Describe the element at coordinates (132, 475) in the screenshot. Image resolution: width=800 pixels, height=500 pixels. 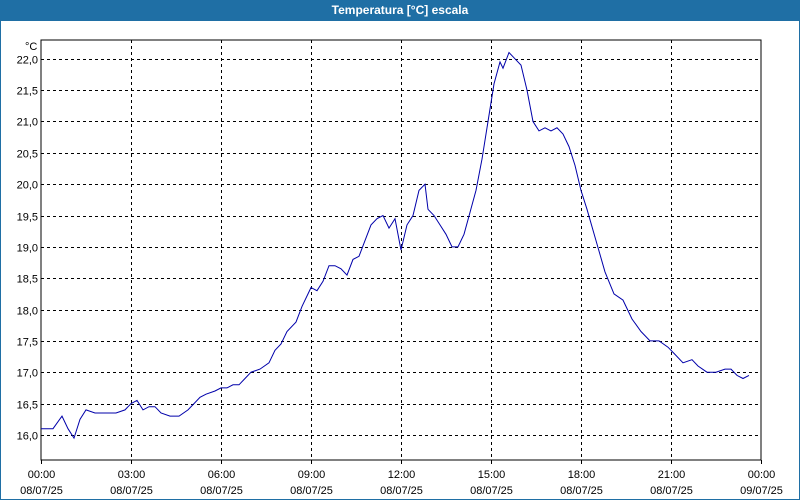
I see `x-tick-time: 03:00` at that location.